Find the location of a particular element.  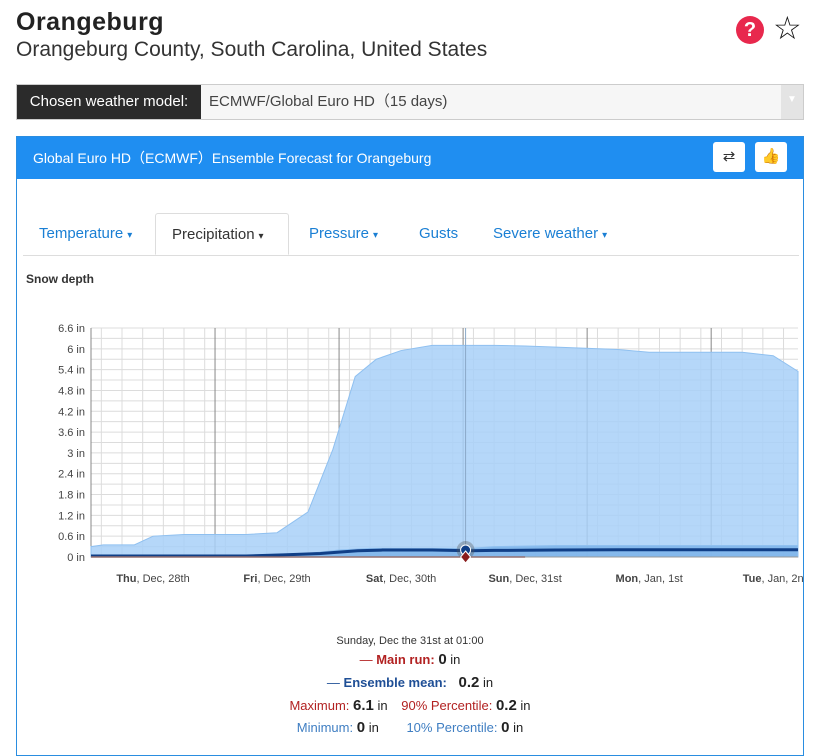

x-tick-label: Sun, Dec, 31st is located at coordinates (524, 579).